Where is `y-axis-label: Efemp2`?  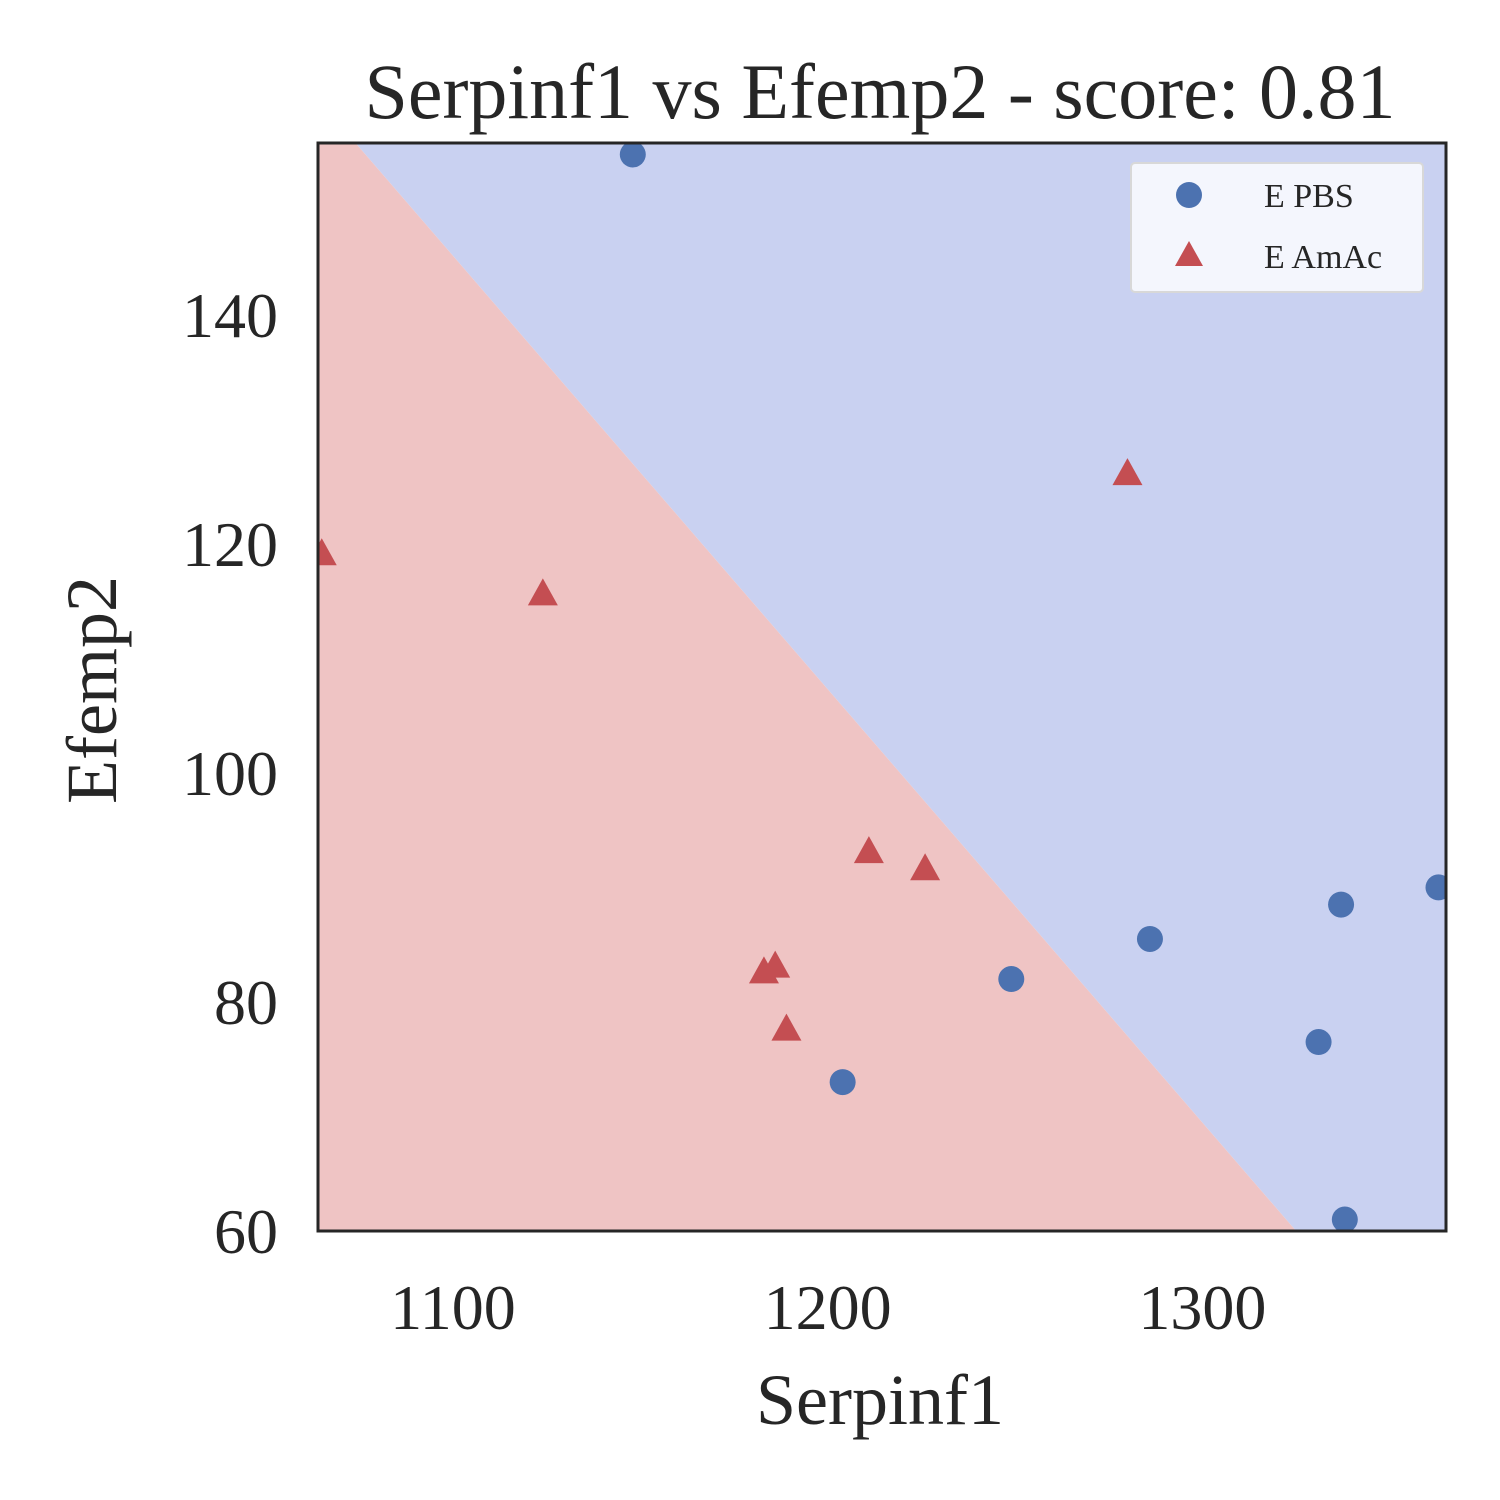 y-axis-label: Efemp2 is located at coordinates (92, 690).